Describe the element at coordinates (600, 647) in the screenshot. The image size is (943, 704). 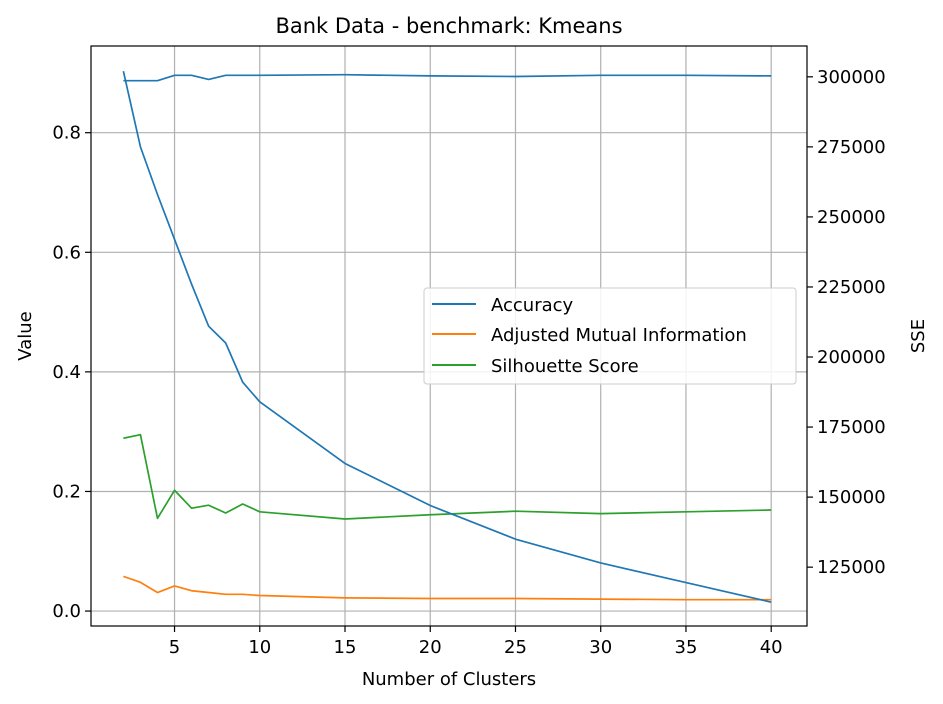
I see `x-tick-label: 30` at that location.